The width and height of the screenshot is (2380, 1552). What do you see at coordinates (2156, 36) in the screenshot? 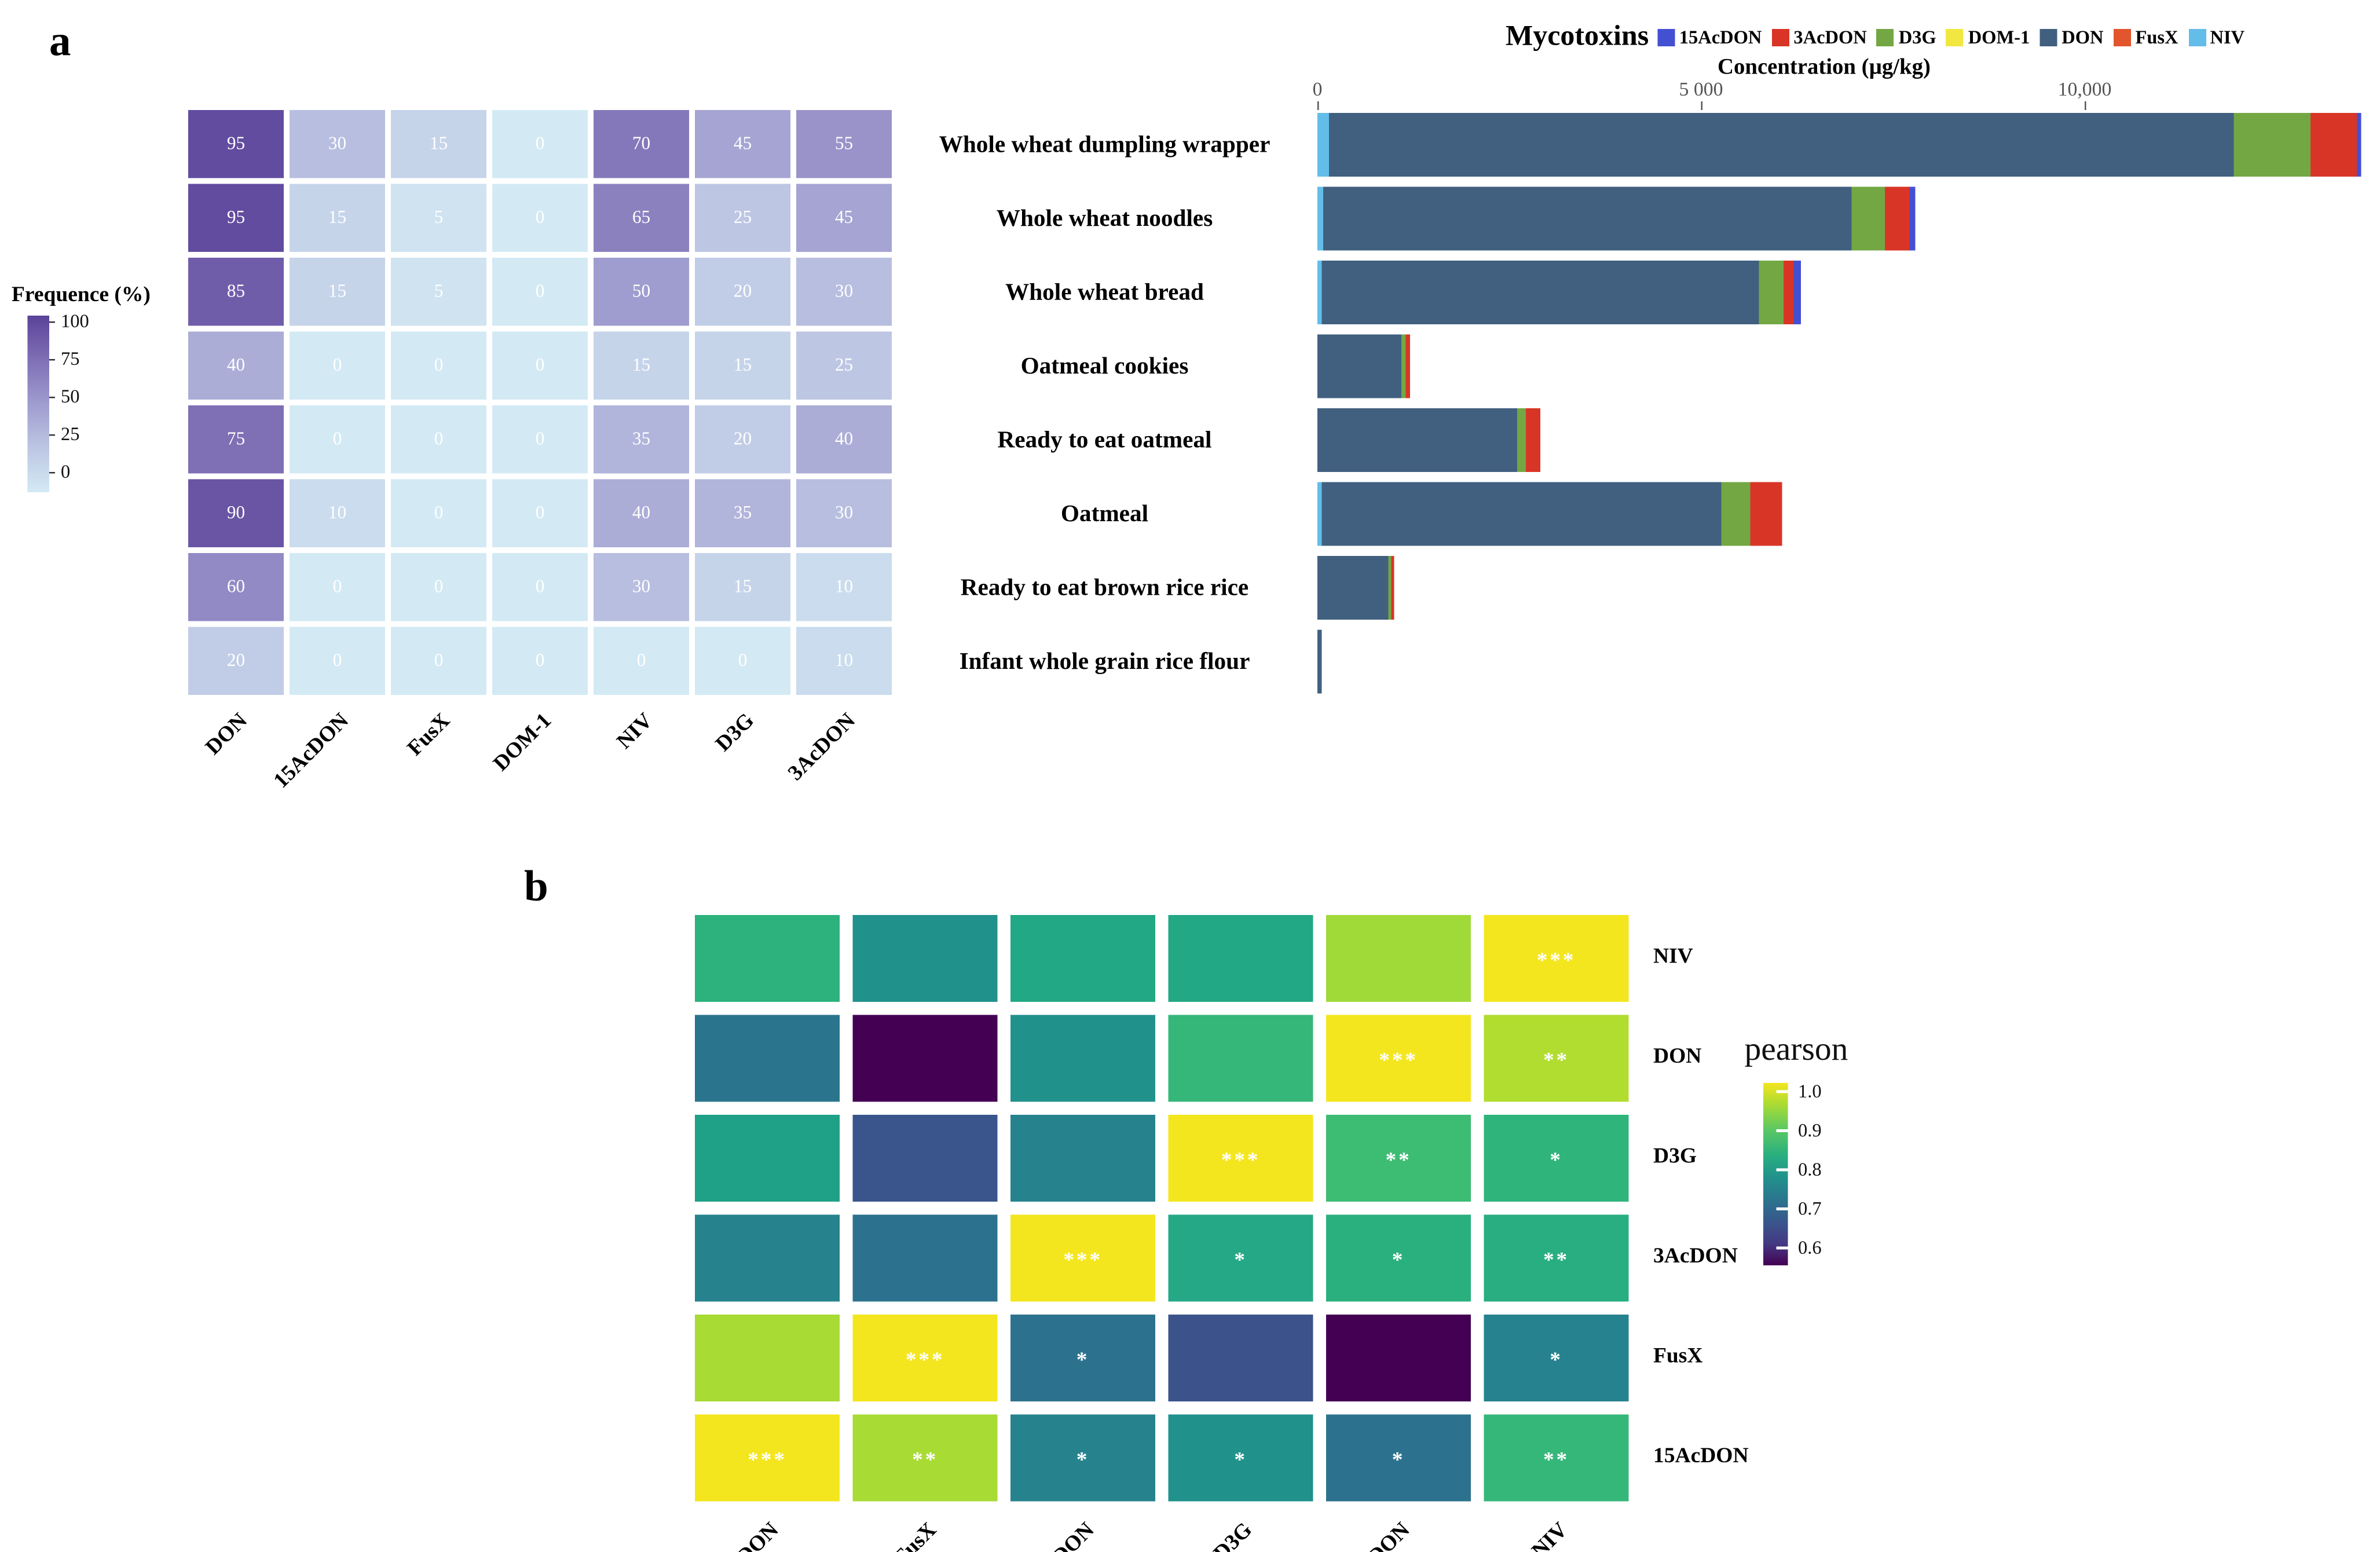
I see `legend-item-label: FusX` at bounding box center [2156, 36].